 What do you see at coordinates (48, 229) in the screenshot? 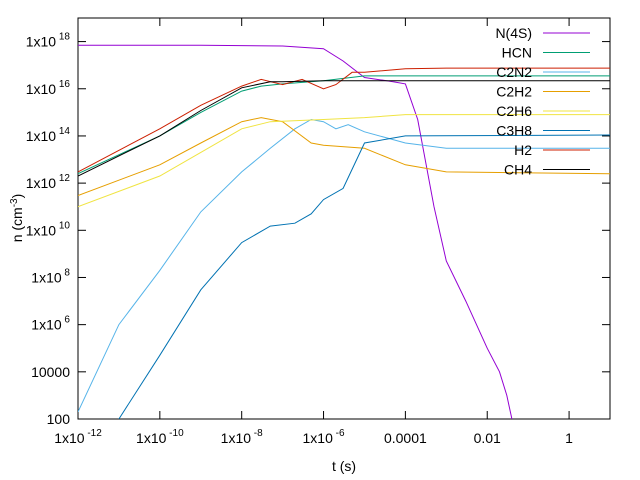
I see `y-tick-label: 1x10 10` at bounding box center [48, 229].